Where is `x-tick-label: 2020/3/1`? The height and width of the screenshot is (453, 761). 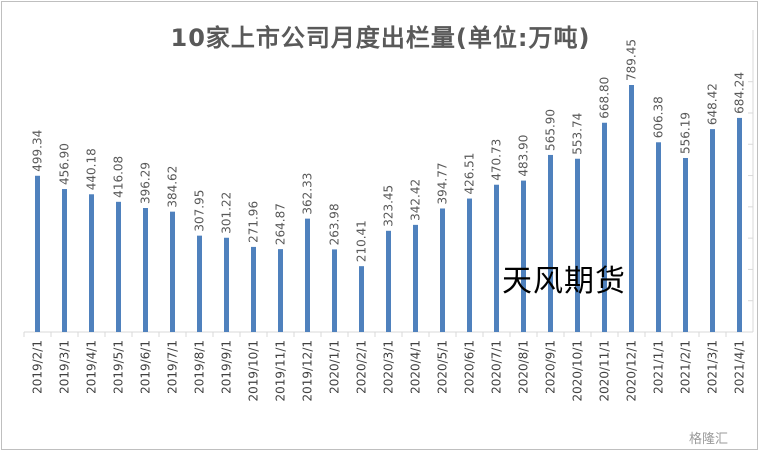
x-tick-label: 2020/3/1 is located at coordinates (389, 367).